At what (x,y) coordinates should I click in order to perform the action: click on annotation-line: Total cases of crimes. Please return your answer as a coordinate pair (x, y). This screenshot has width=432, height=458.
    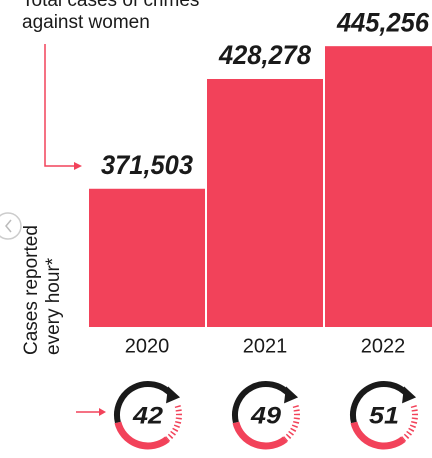
    Looking at the image, I should click on (110, 5).